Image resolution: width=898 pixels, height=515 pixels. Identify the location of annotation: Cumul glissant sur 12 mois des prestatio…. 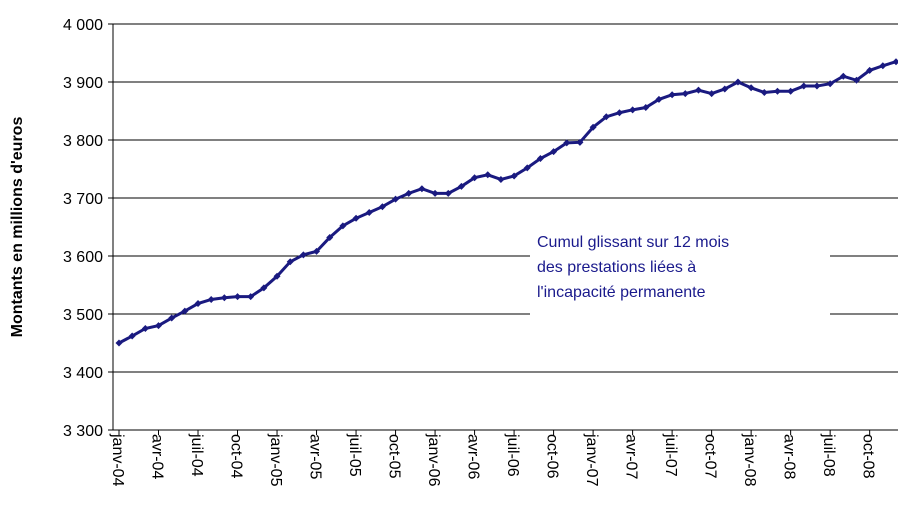
(680, 271).